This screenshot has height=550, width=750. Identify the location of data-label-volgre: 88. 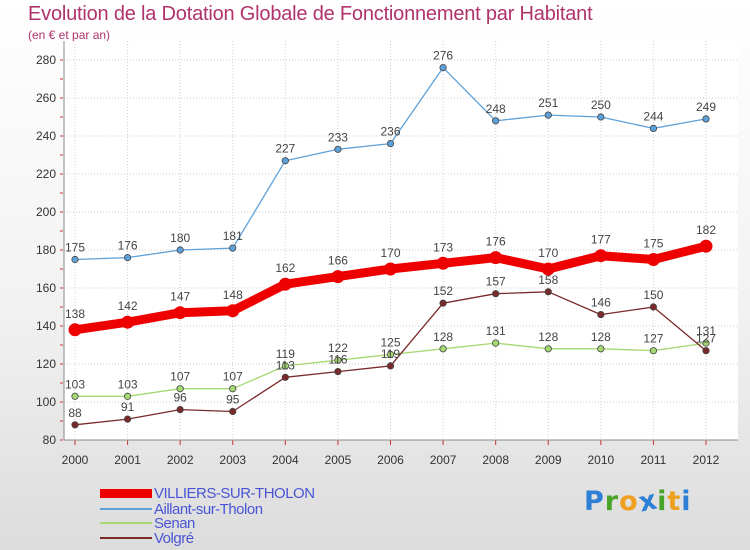
(75, 413).